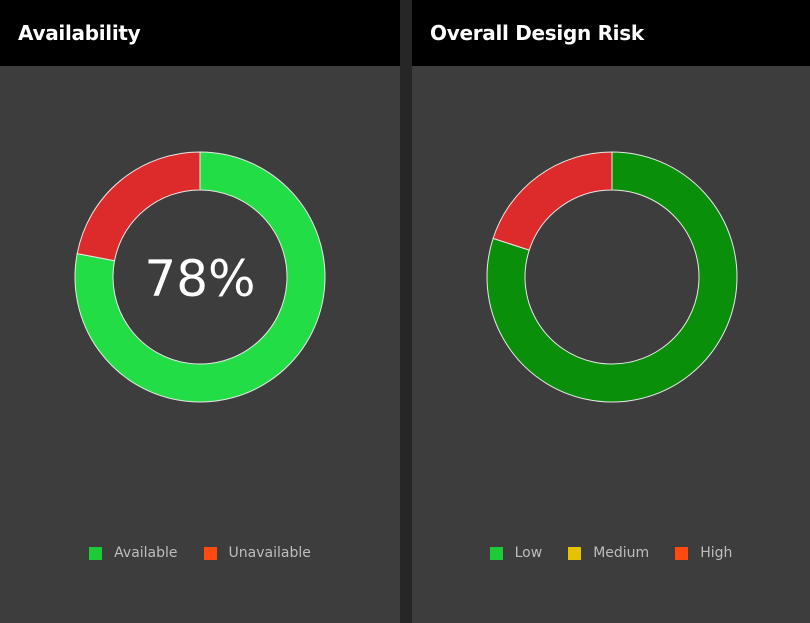 The width and height of the screenshot is (810, 623). Describe the element at coordinates (537, 33) in the screenshot. I see `design-risk-title: Overall Design Risk` at that location.